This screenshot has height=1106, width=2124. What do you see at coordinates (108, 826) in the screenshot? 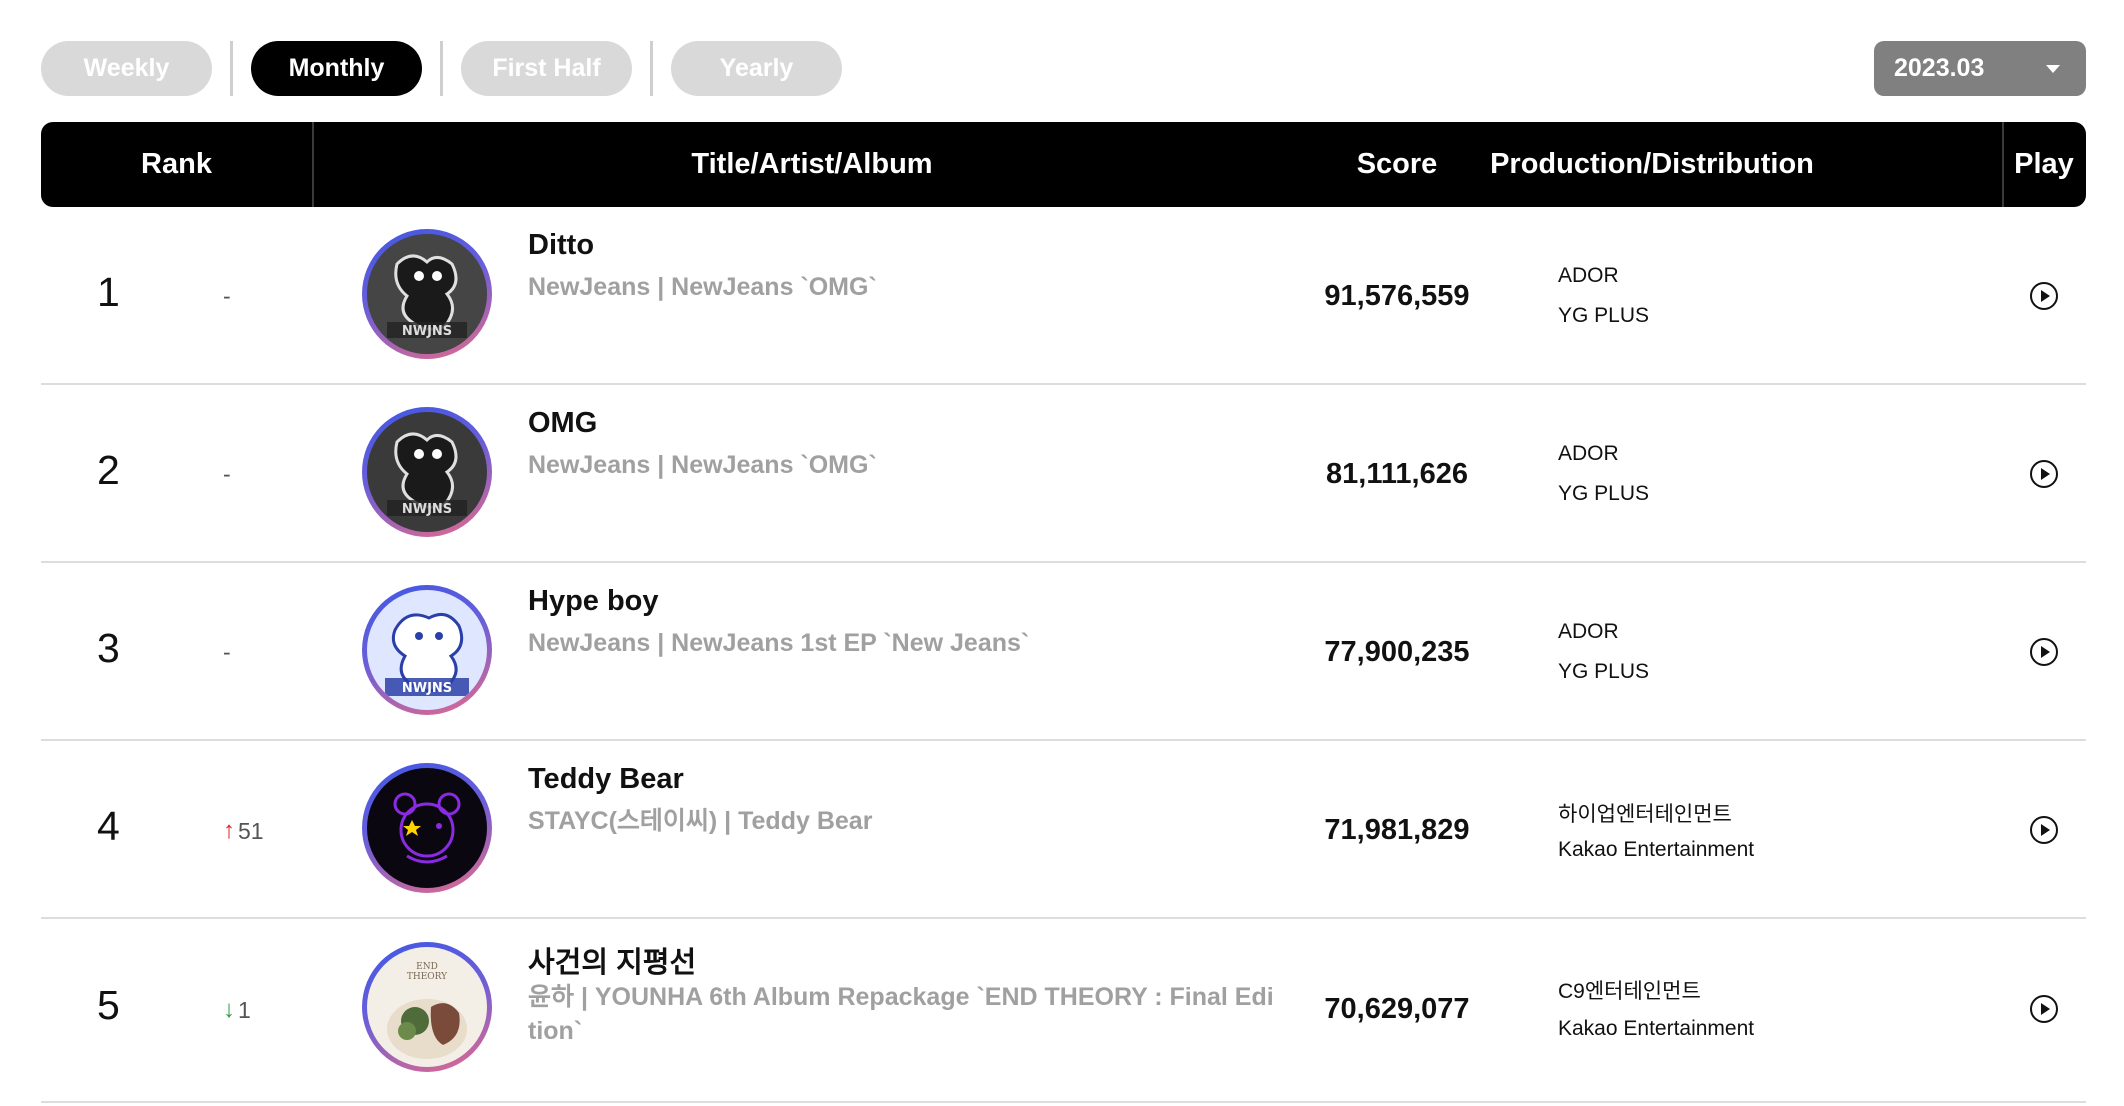
I see `rank-number: 4` at bounding box center [108, 826].